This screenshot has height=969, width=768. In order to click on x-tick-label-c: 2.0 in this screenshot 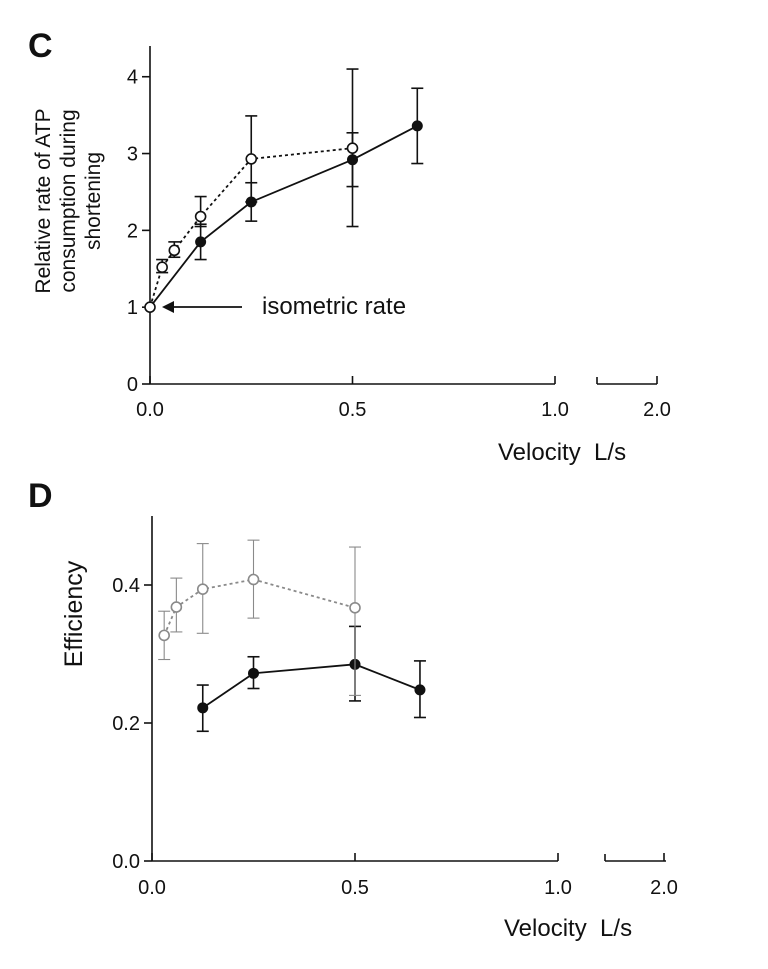, I will do `click(657, 410)`.